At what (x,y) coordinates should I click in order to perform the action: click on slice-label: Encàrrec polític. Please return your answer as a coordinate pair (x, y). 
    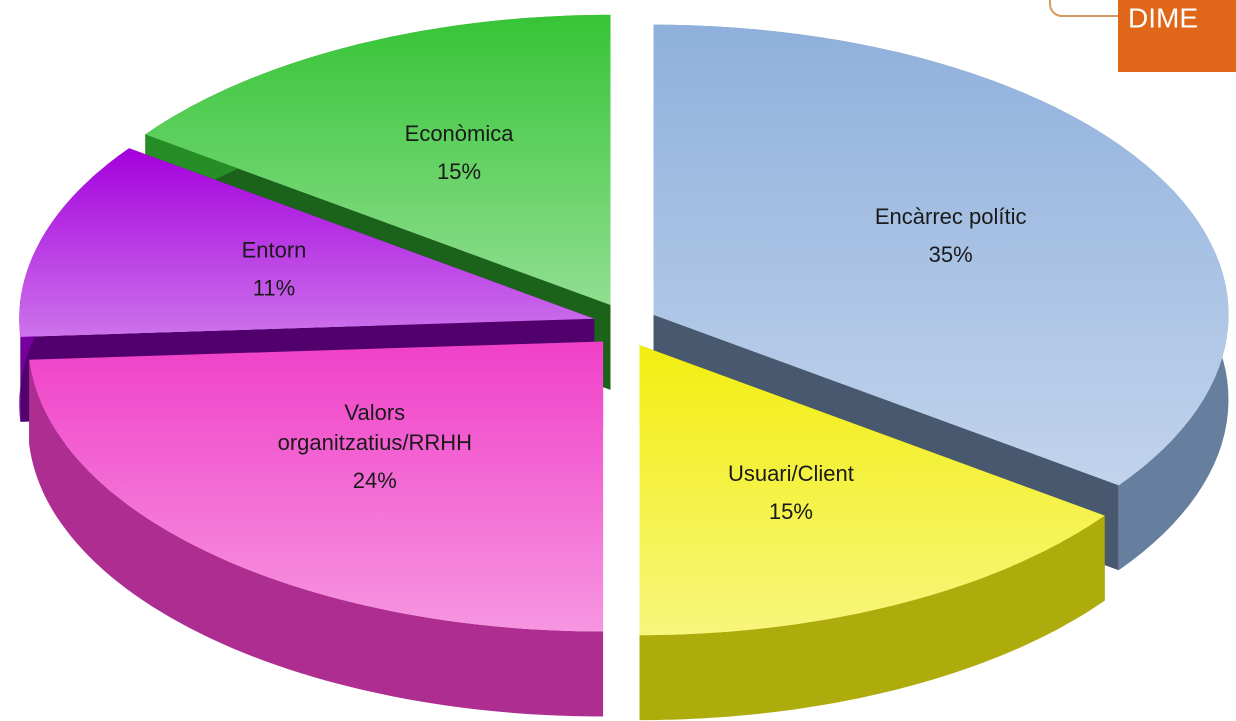
    Looking at the image, I should click on (951, 216).